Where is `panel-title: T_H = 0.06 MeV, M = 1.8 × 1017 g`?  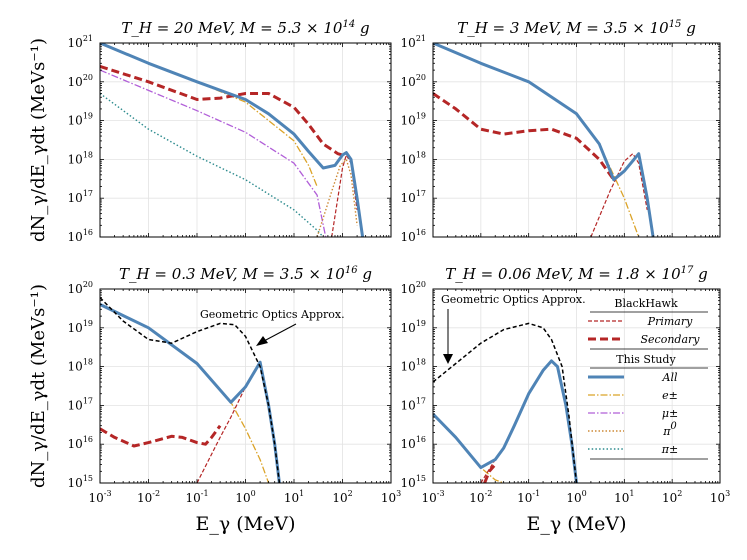
panel-title: T_H = 0.06 MeV, M = 1.8 × 1017 g is located at coordinates (576, 274).